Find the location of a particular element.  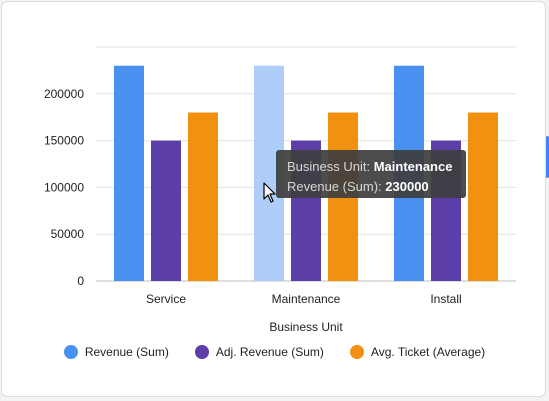

legend-label: Revenue (Sum) is located at coordinates (126, 352).